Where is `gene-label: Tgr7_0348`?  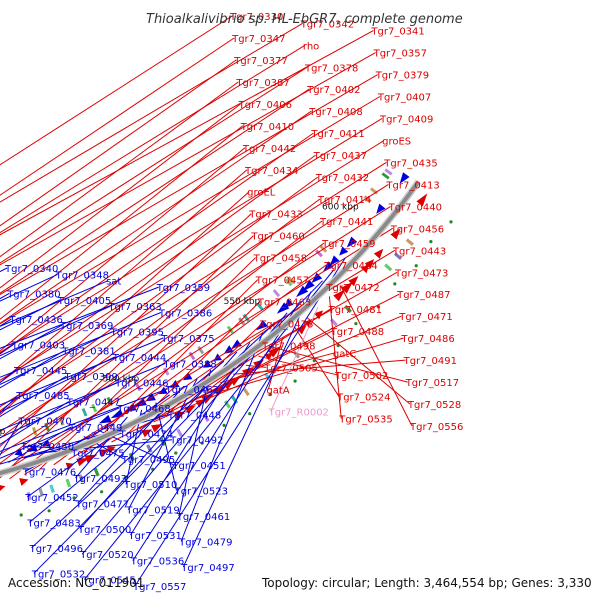
gene-label: Tgr7_0348 is located at coordinates (82, 275).